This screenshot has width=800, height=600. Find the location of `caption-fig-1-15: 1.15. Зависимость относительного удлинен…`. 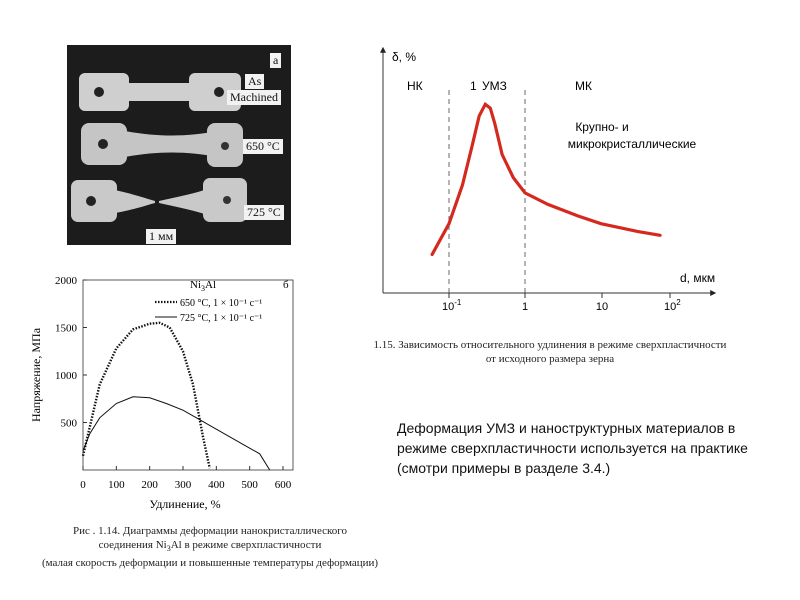

caption-fig-1-15: 1.15. Зависимость относительного удлинен… is located at coordinates (550, 352).